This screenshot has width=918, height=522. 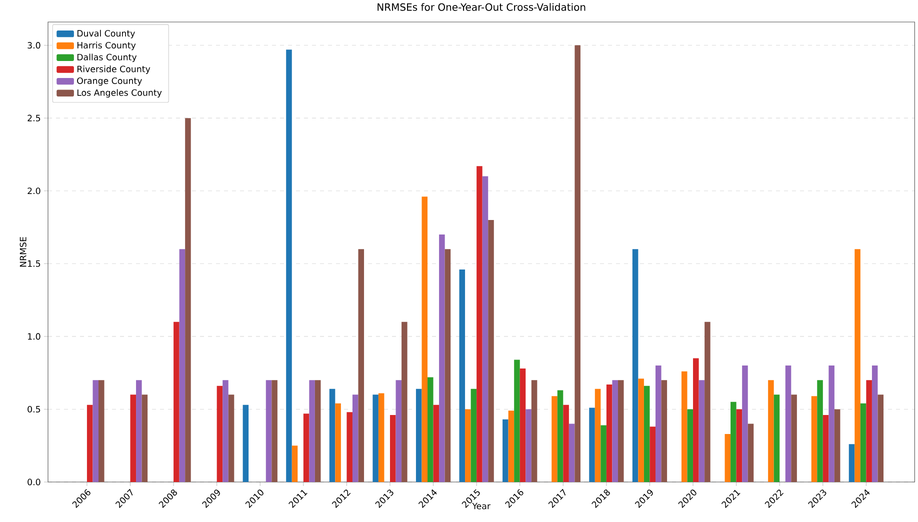 What do you see at coordinates (34, 263) in the screenshot?
I see `y-tick-label: 1.5` at bounding box center [34, 263].